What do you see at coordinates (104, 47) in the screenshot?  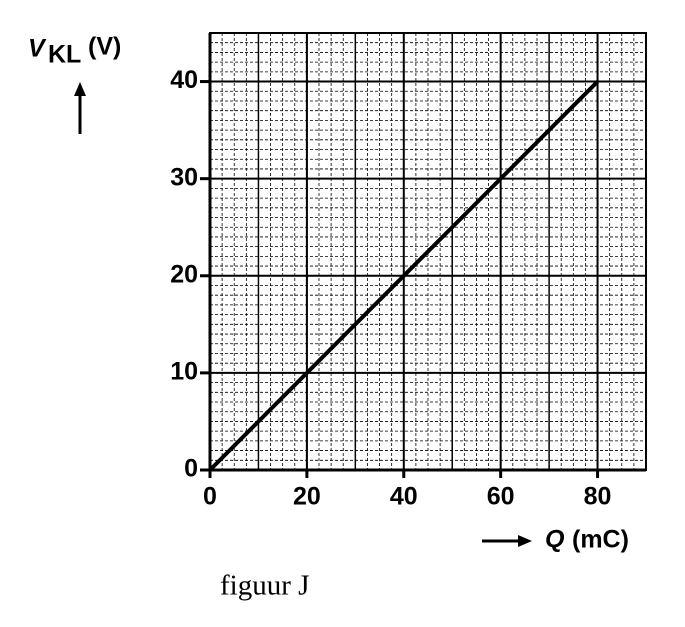 I see `y-axis-unit: (V)` at bounding box center [104, 47].